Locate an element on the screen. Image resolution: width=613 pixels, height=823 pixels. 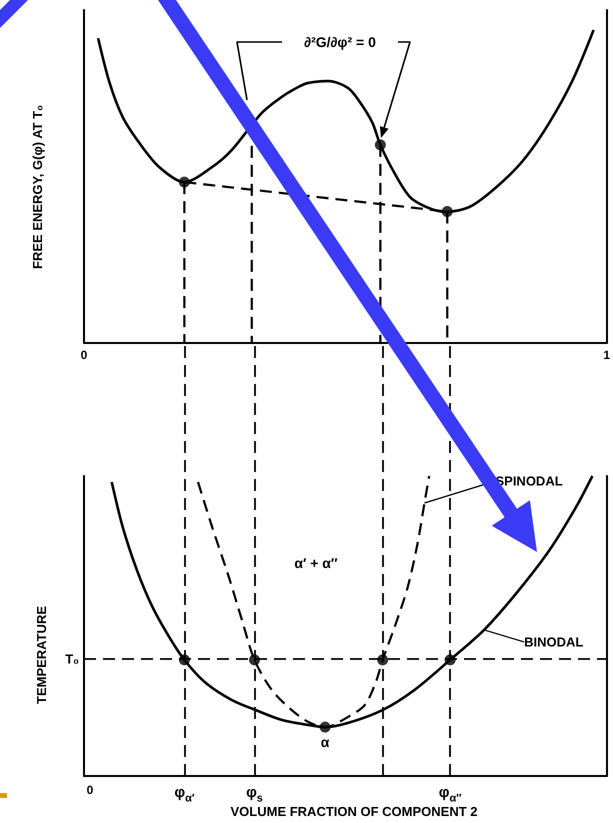
y-axis-title: FREE ENERGY, G(φ) AT T₀ is located at coordinates (37, 186).